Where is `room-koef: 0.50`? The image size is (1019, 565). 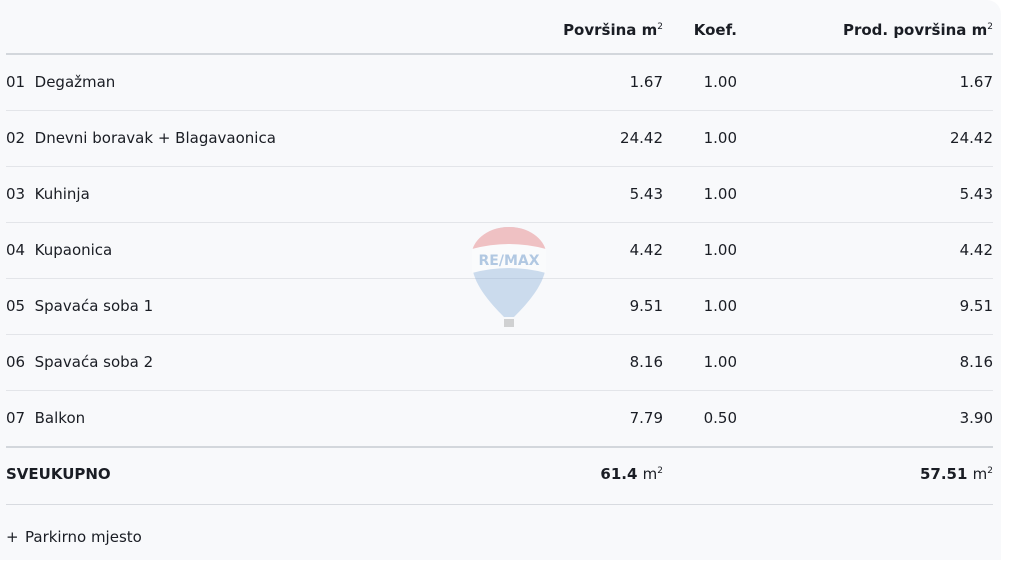
room-koef: 0.50 is located at coordinates (720, 418).